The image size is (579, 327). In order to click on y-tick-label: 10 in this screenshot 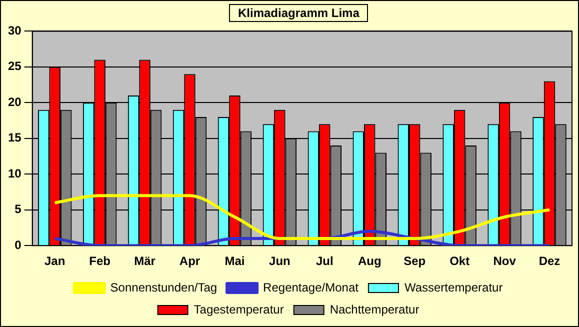, I will do `click(15, 173)`.